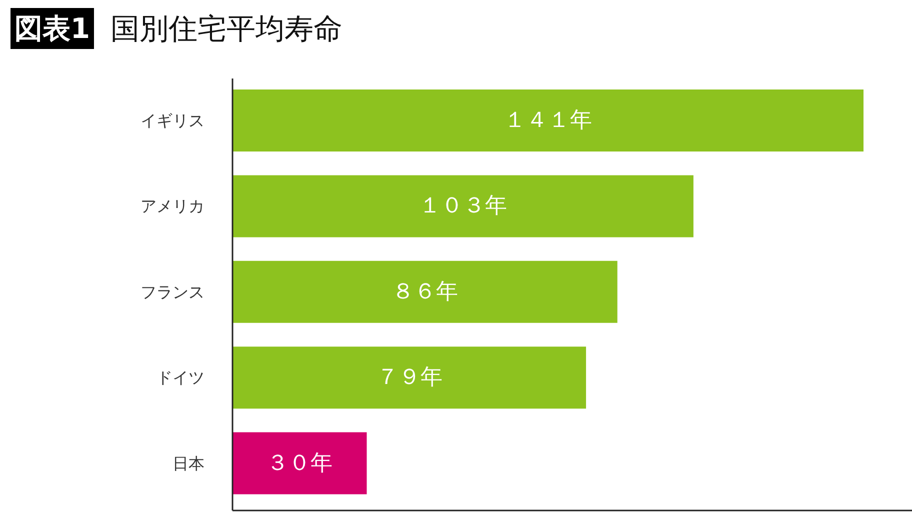 Image resolution: width=912 pixels, height=513 pixels. I want to click on data-label: ７９年, so click(409, 377).